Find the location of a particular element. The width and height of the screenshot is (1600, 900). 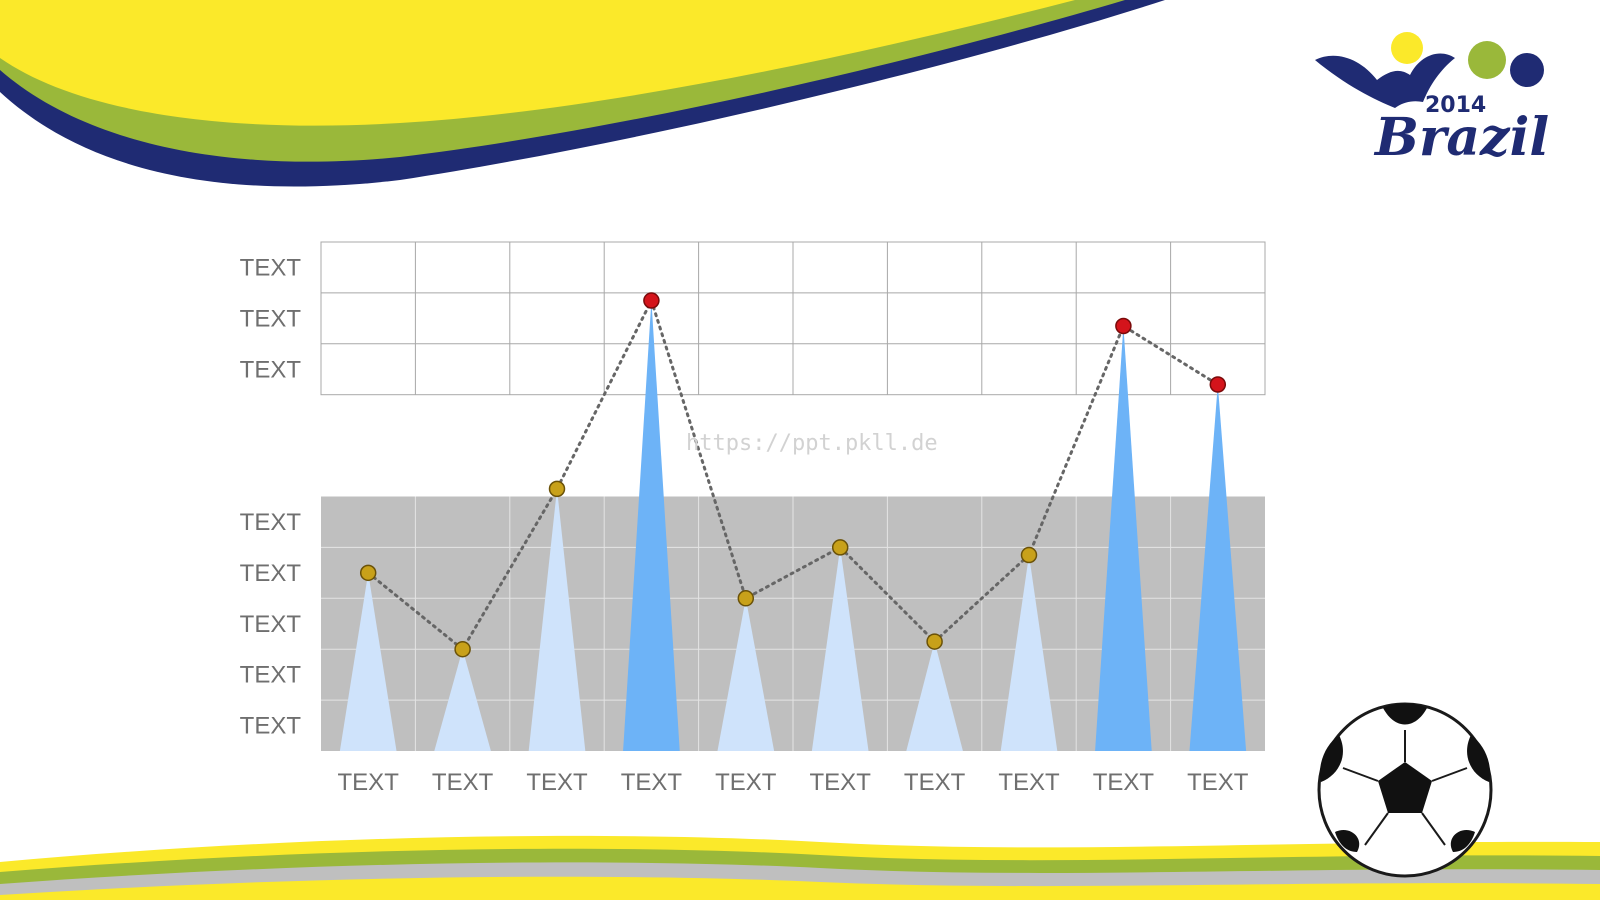

volleyball-icon is located at coordinates (1506, 64).